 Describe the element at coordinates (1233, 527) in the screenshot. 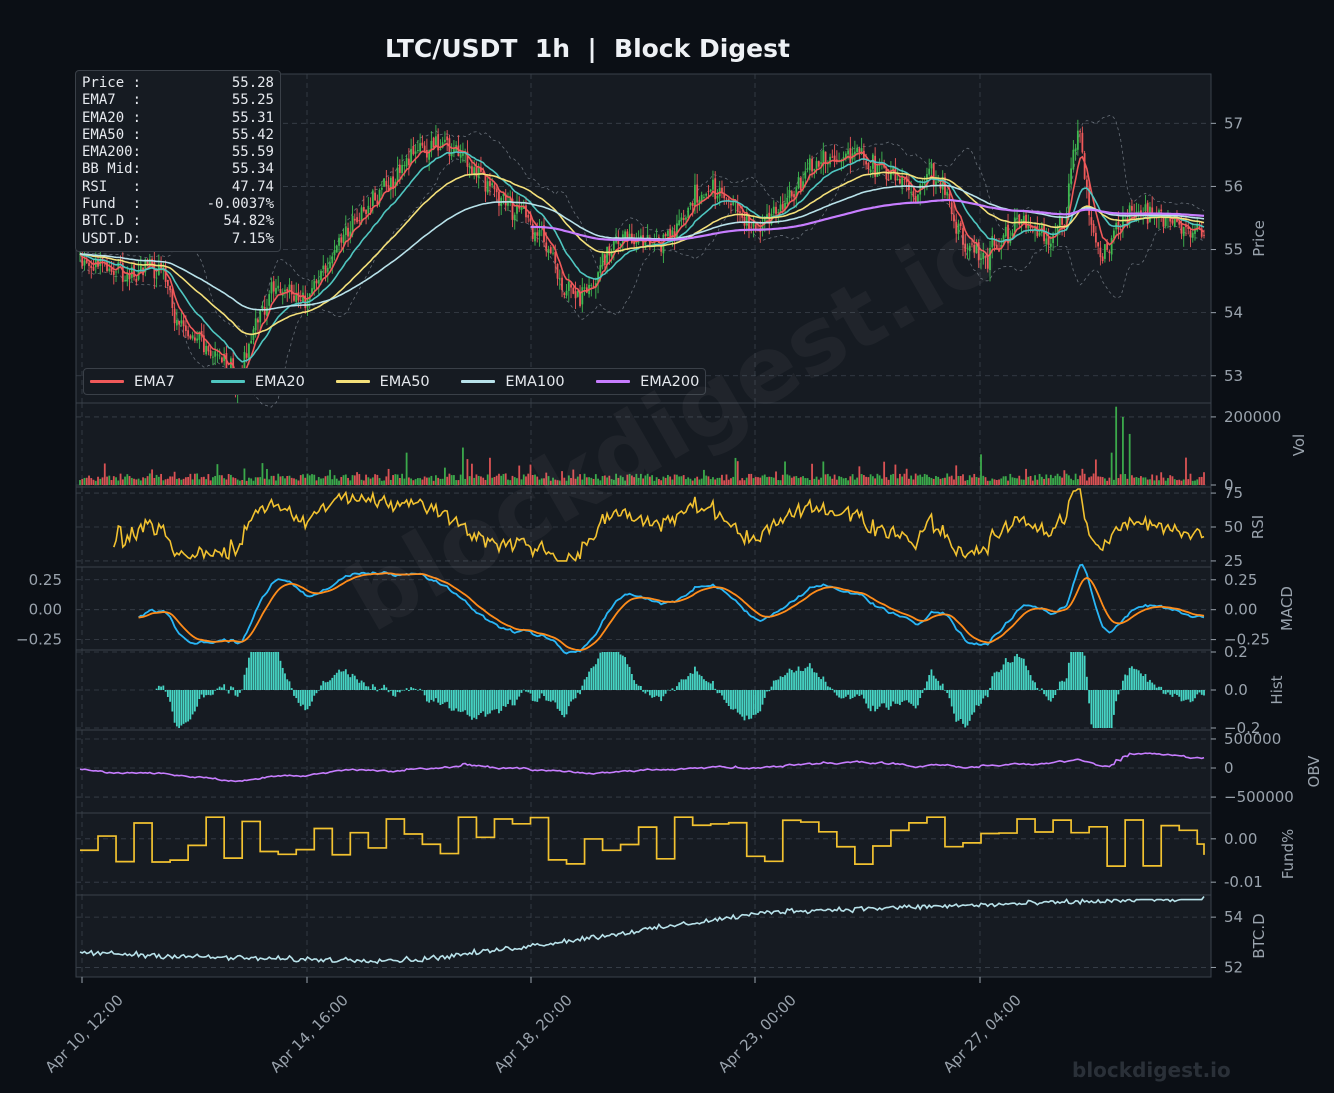

I see `y-tick-label: 50` at that location.